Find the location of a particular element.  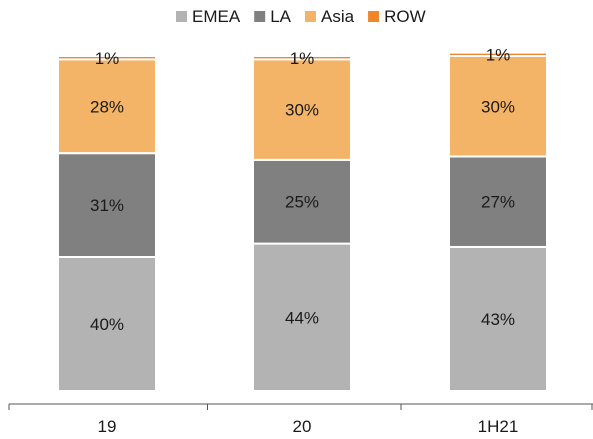

bar-segment-row-1h21 is located at coordinates (498, 54).